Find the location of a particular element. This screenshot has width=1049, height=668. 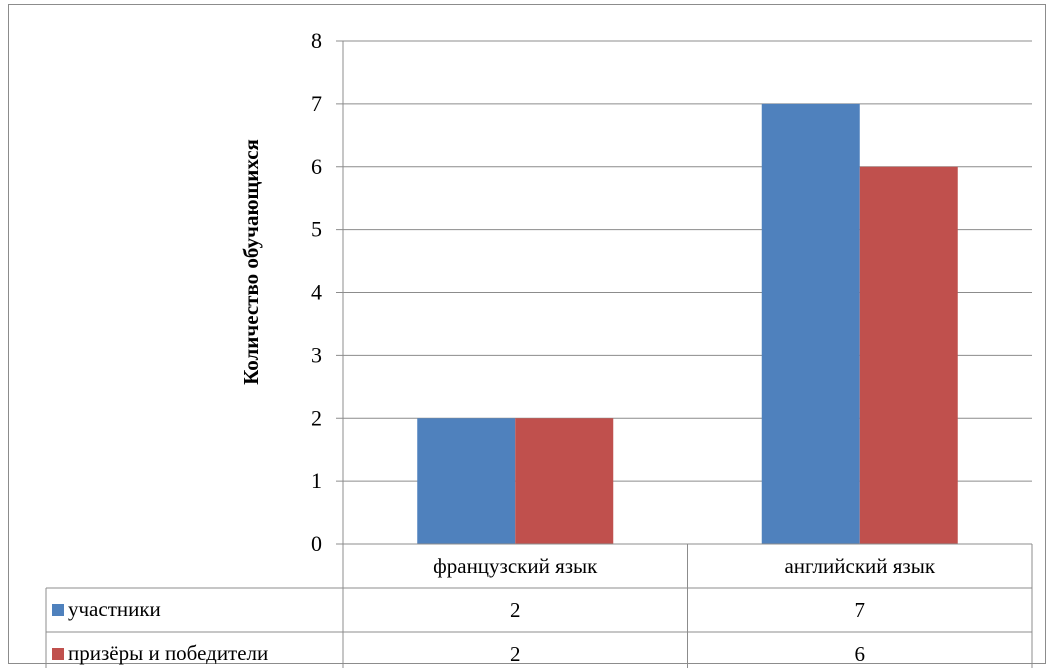

y-tick-label: 6 is located at coordinates (316, 166).